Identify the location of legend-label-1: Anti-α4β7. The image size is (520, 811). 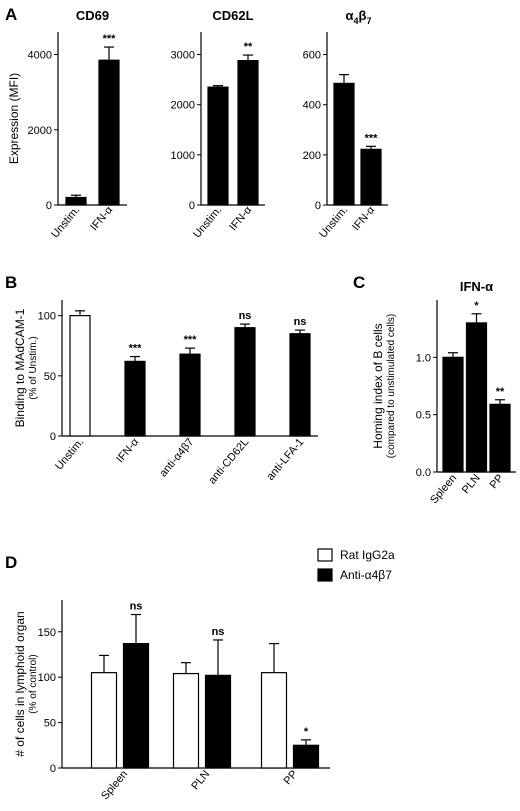
(366, 575).